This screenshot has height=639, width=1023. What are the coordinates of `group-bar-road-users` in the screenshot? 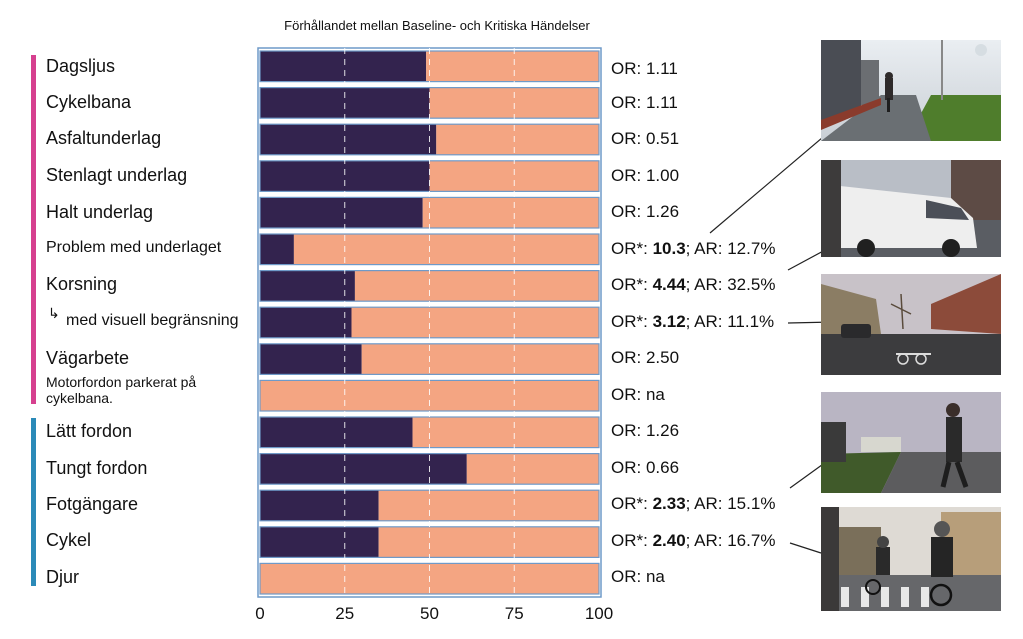 It's located at (33, 502).